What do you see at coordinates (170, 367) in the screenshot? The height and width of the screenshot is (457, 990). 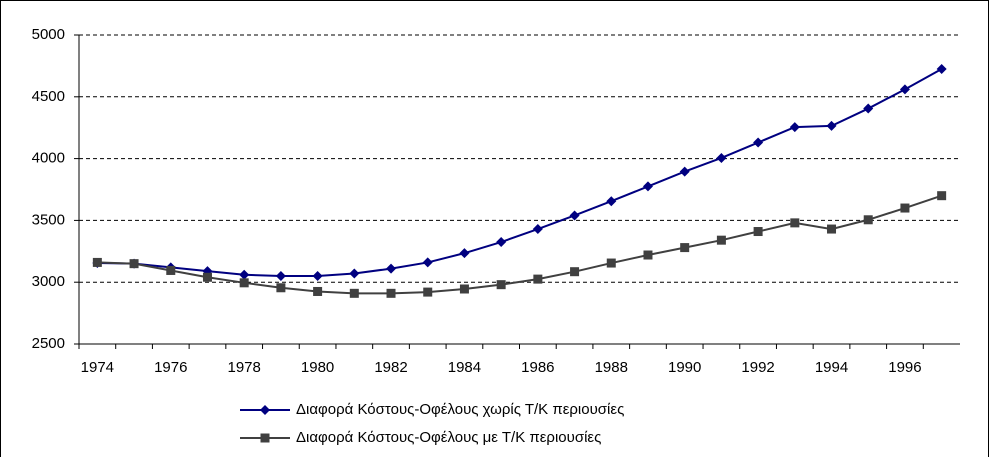 I see `x-tick-label: 1976` at bounding box center [170, 367].